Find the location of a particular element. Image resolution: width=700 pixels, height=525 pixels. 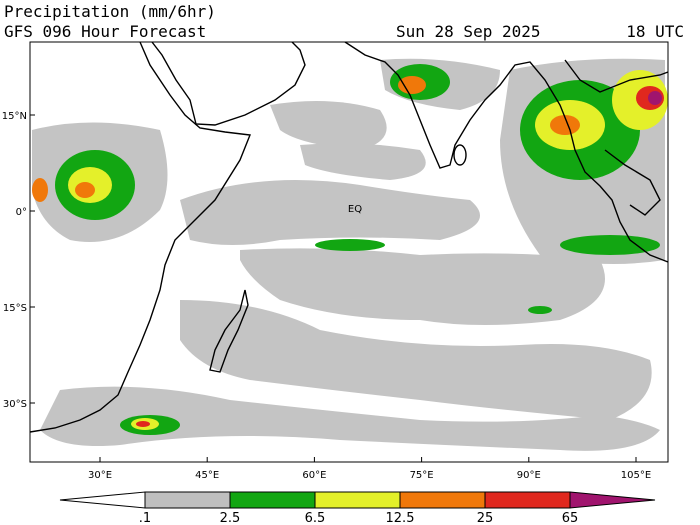

colorbar-label: 65 is located at coordinates (570, 518).